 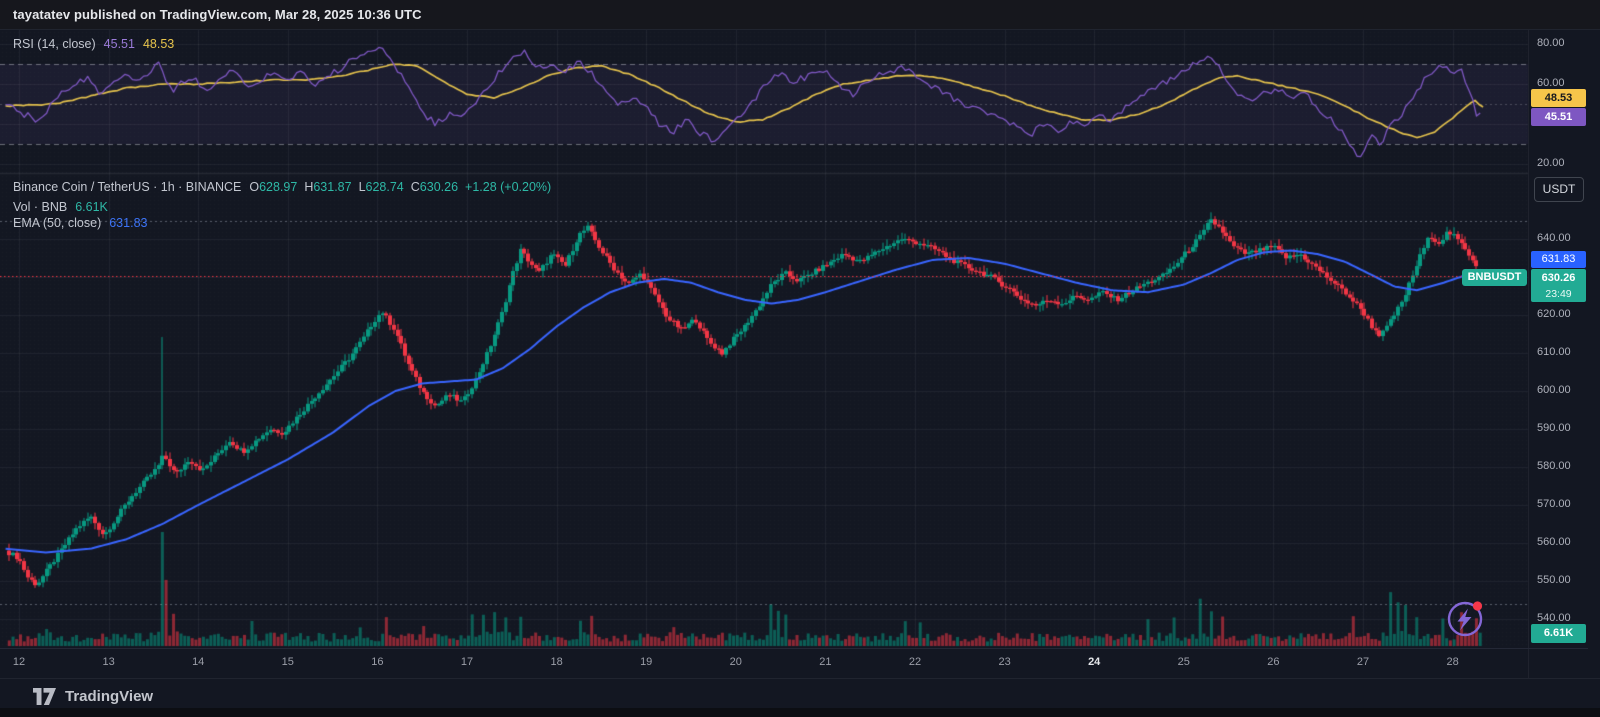 I want to click on price-axis-tick: 590.00, so click(x=1554, y=428).